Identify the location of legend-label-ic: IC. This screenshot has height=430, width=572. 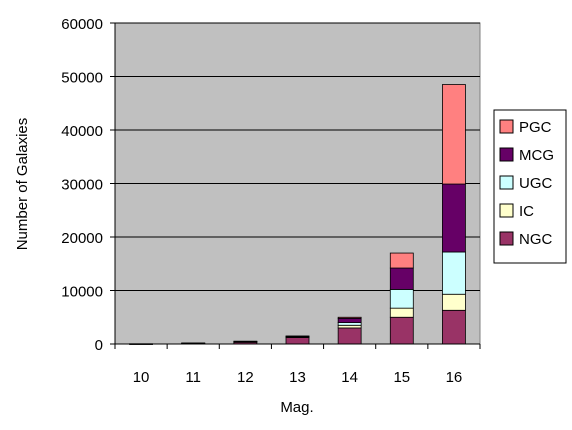
(526, 211).